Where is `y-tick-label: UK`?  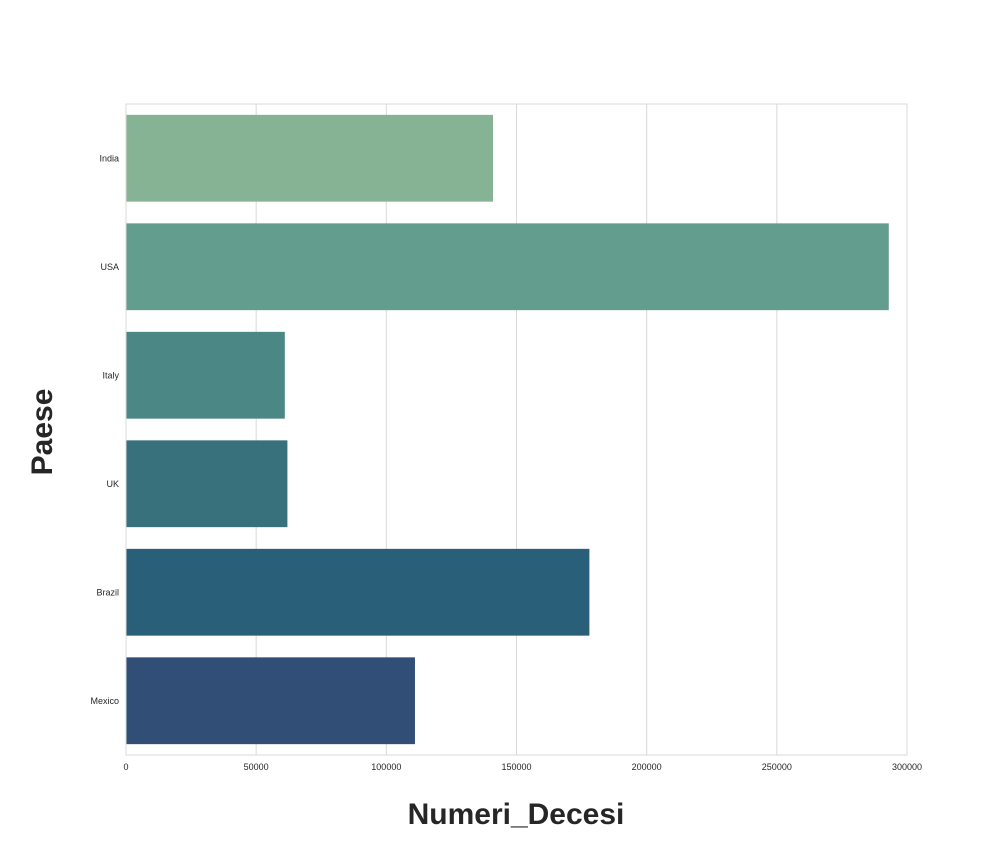 y-tick-label: UK is located at coordinates (112, 484).